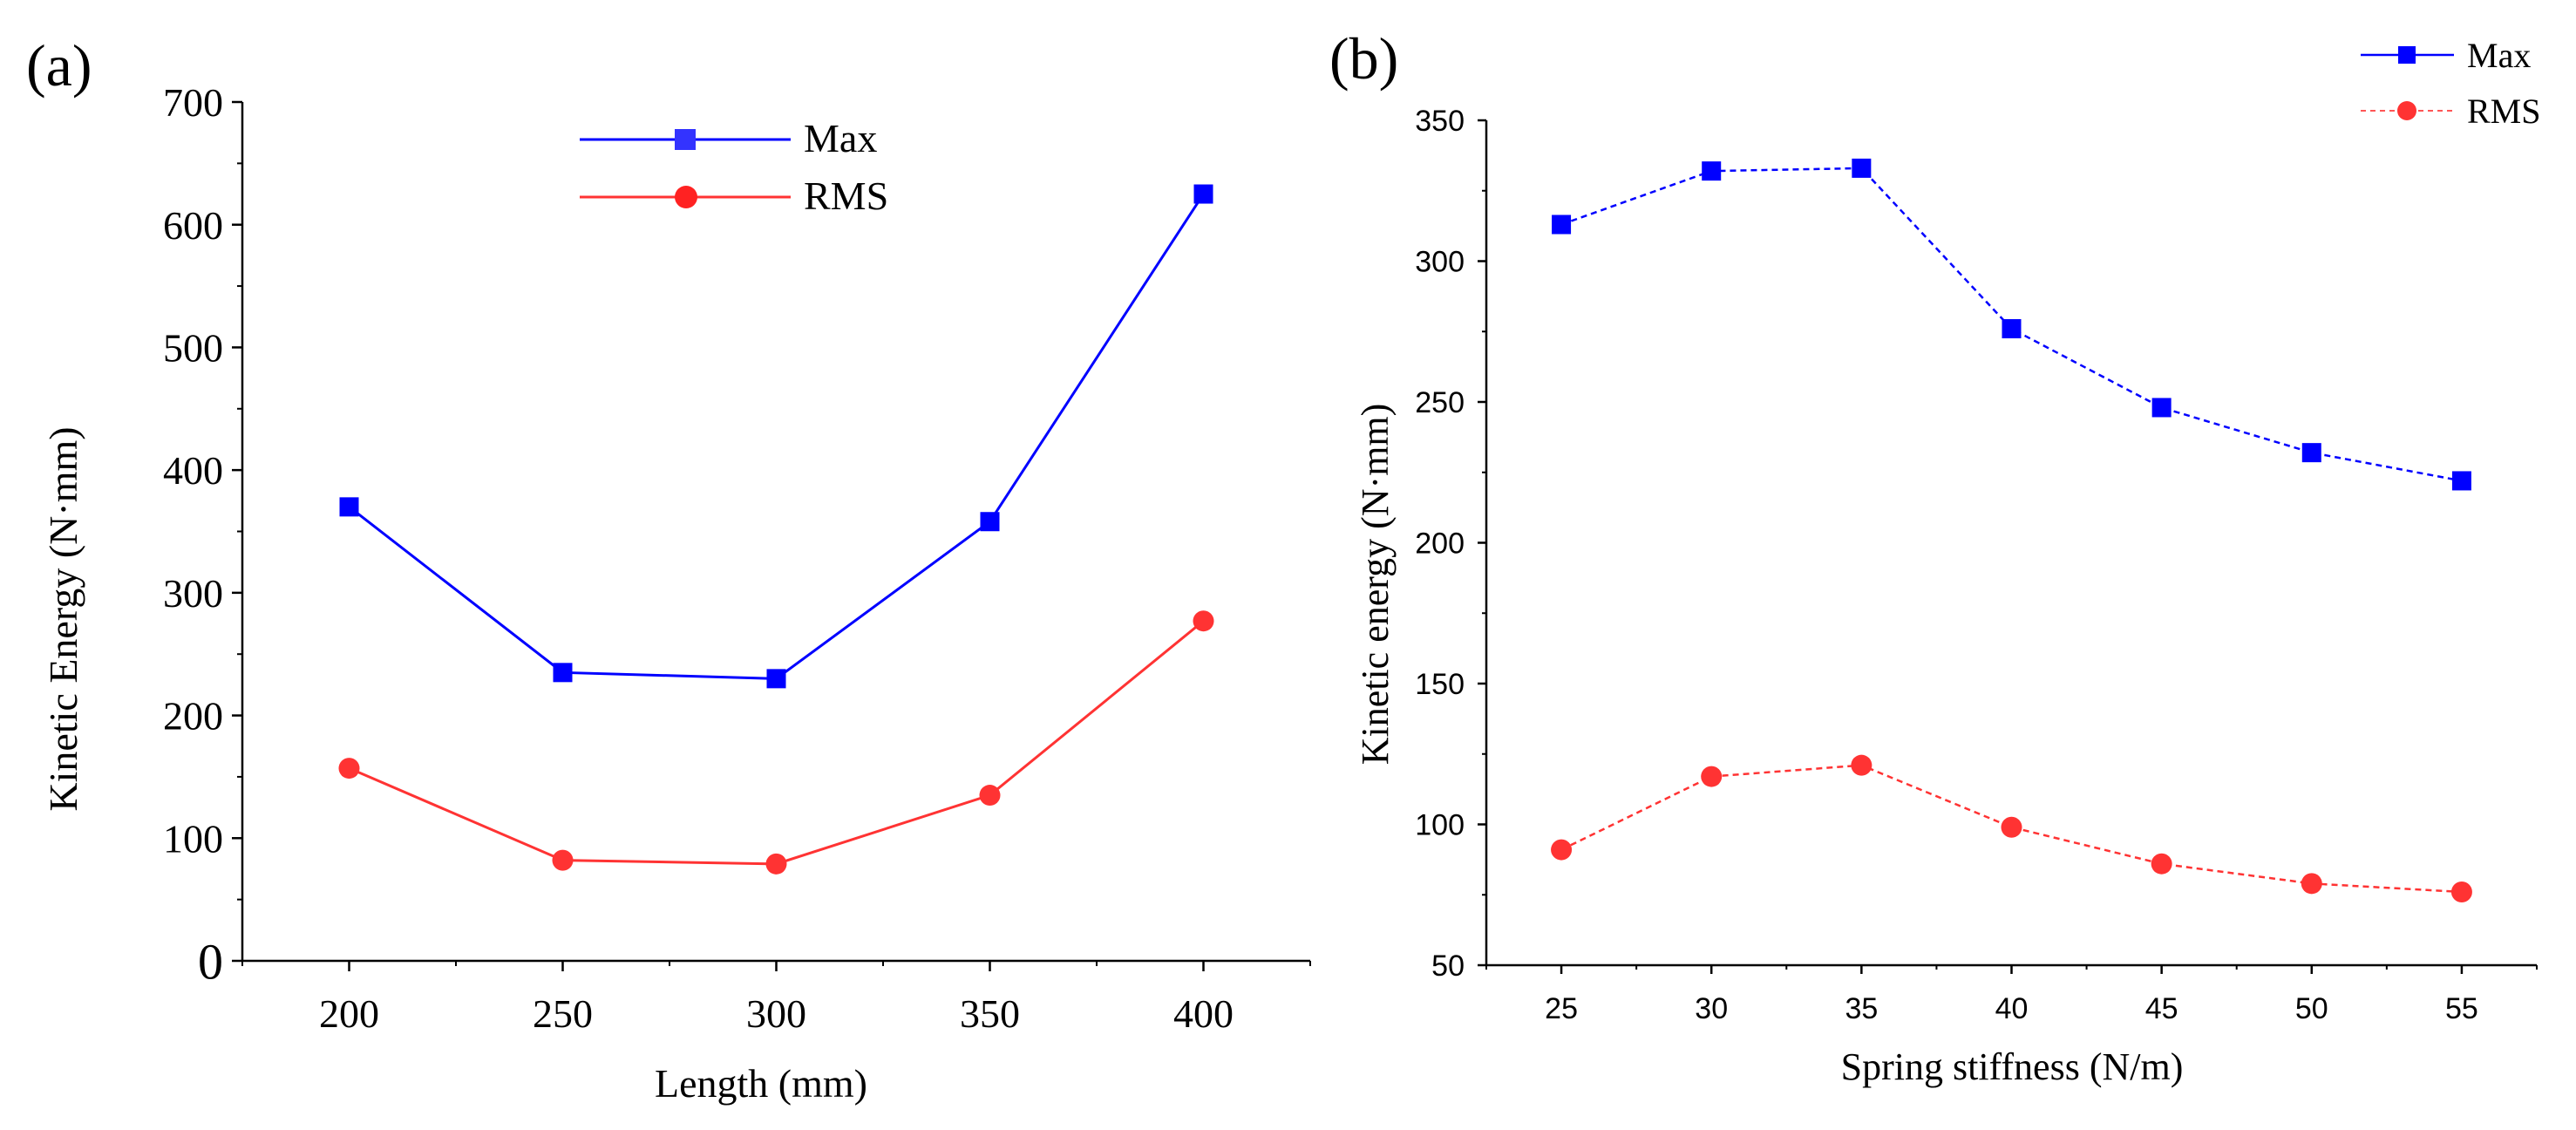 The image size is (2576, 1130). I want to click on chart-a-xlabel: Length (mm), so click(761, 1084).